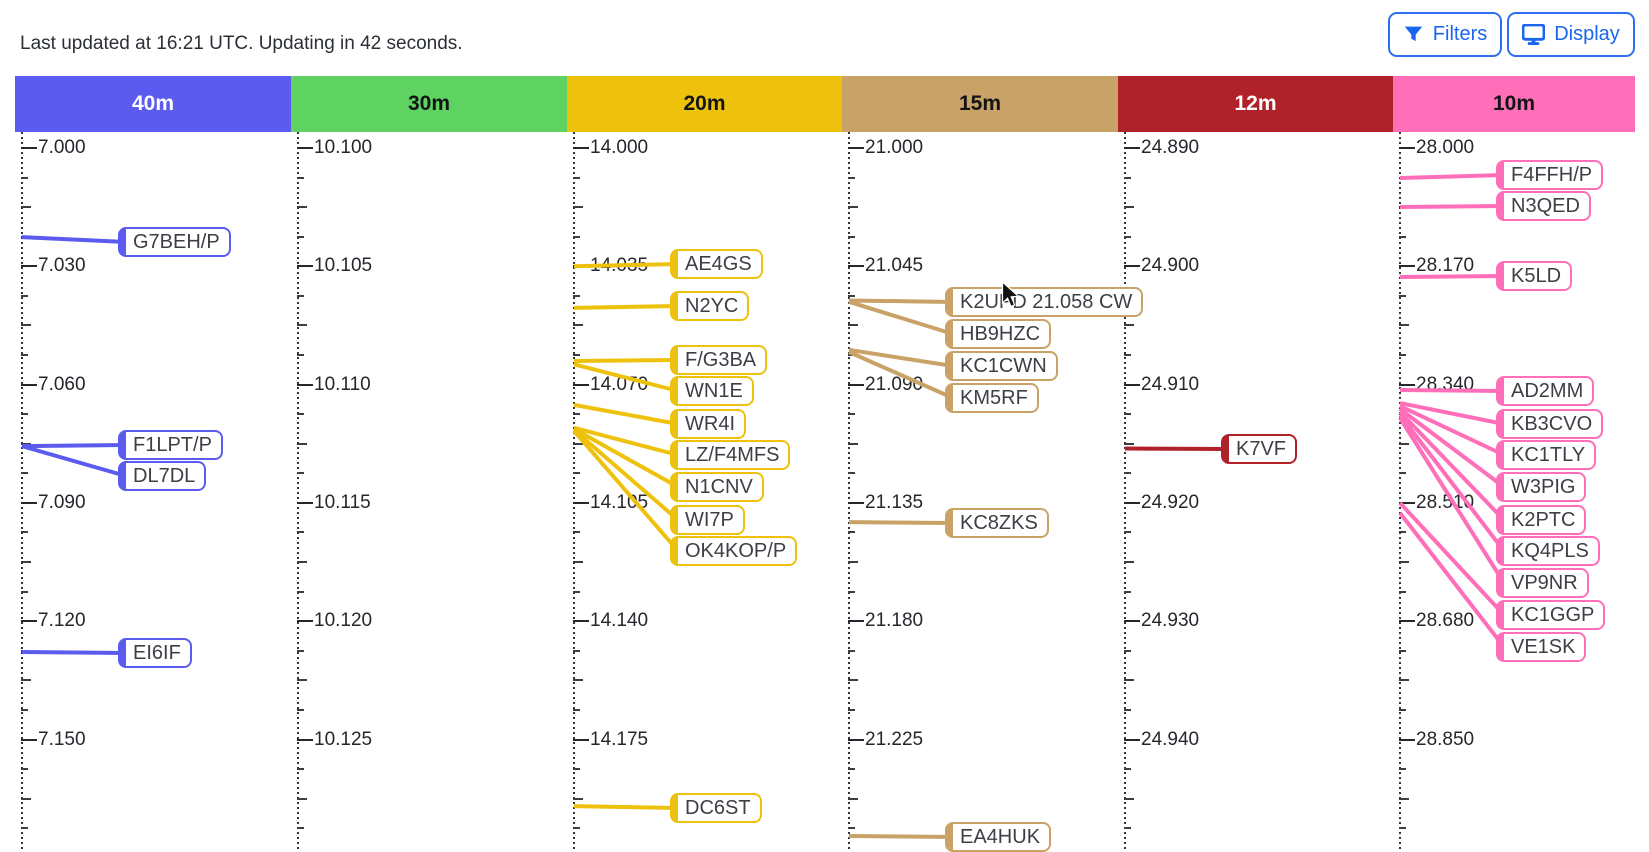 The height and width of the screenshot is (852, 1649). What do you see at coordinates (53, 266) in the screenshot?
I see `frequency-tick-label: 7.030` at bounding box center [53, 266].